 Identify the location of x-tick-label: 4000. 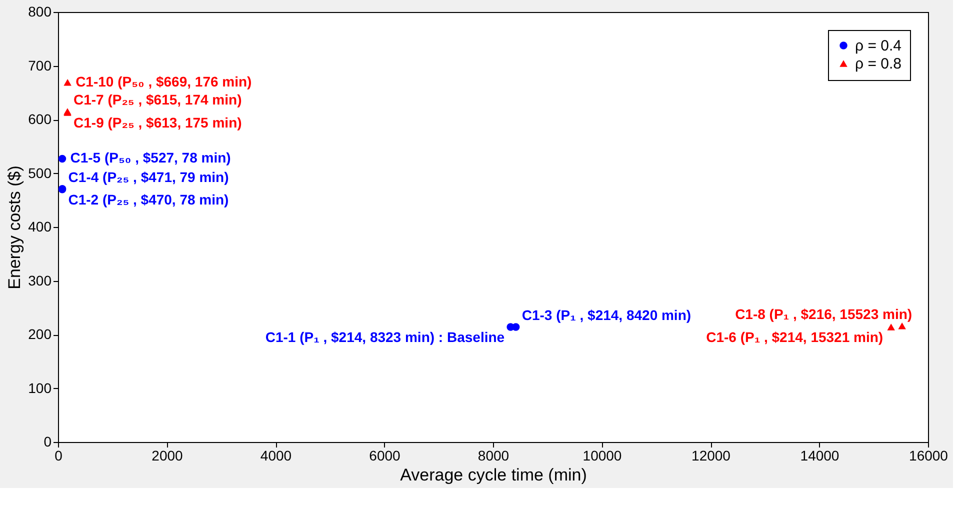
(276, 456).